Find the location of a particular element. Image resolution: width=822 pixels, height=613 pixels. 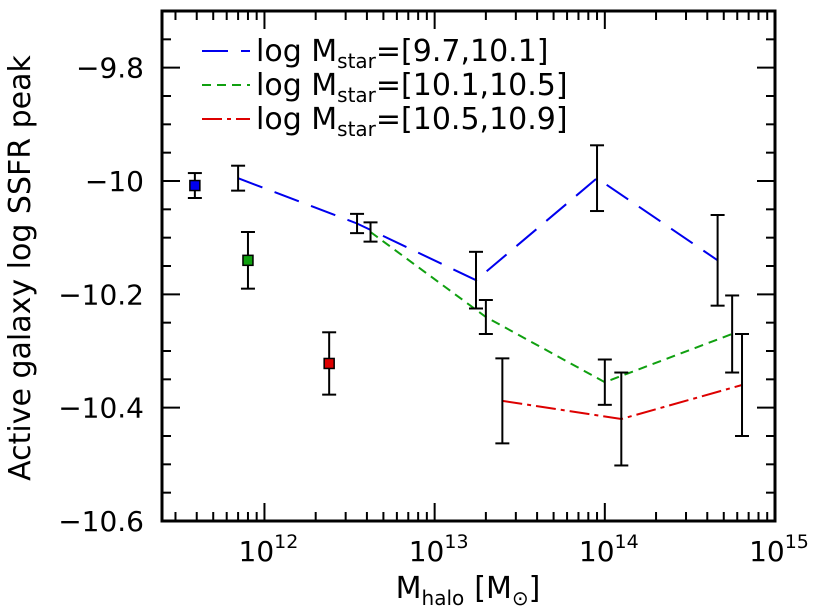

x-tick-label-exp: 14 is located at coordinates (627, 542).